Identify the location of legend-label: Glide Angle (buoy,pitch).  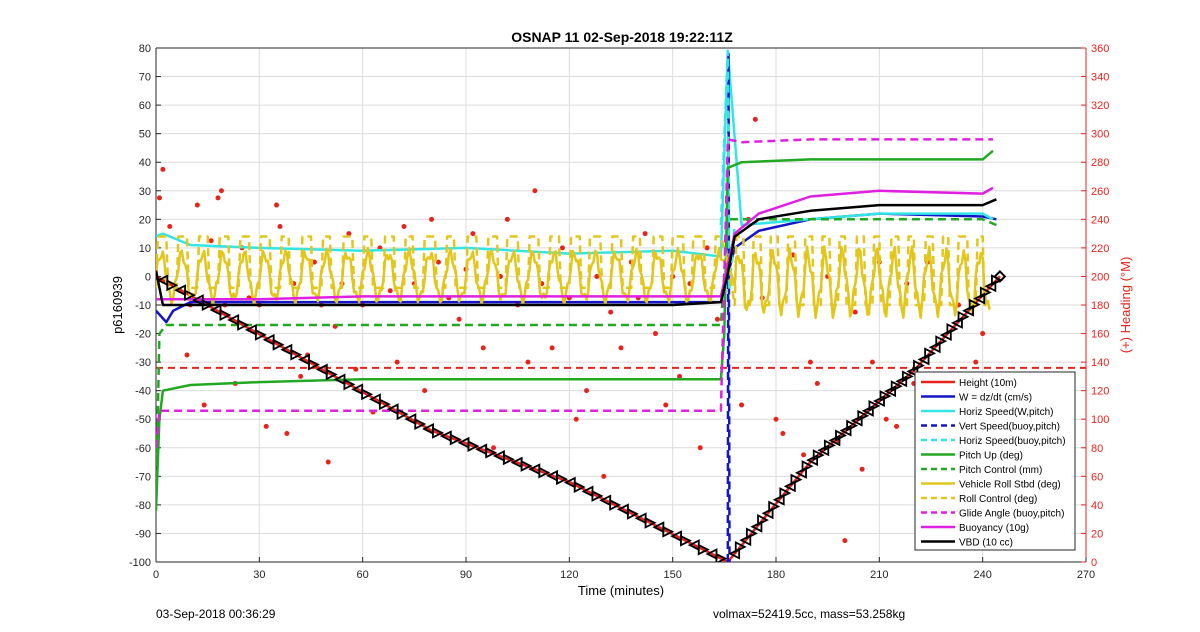
(1011, 514).